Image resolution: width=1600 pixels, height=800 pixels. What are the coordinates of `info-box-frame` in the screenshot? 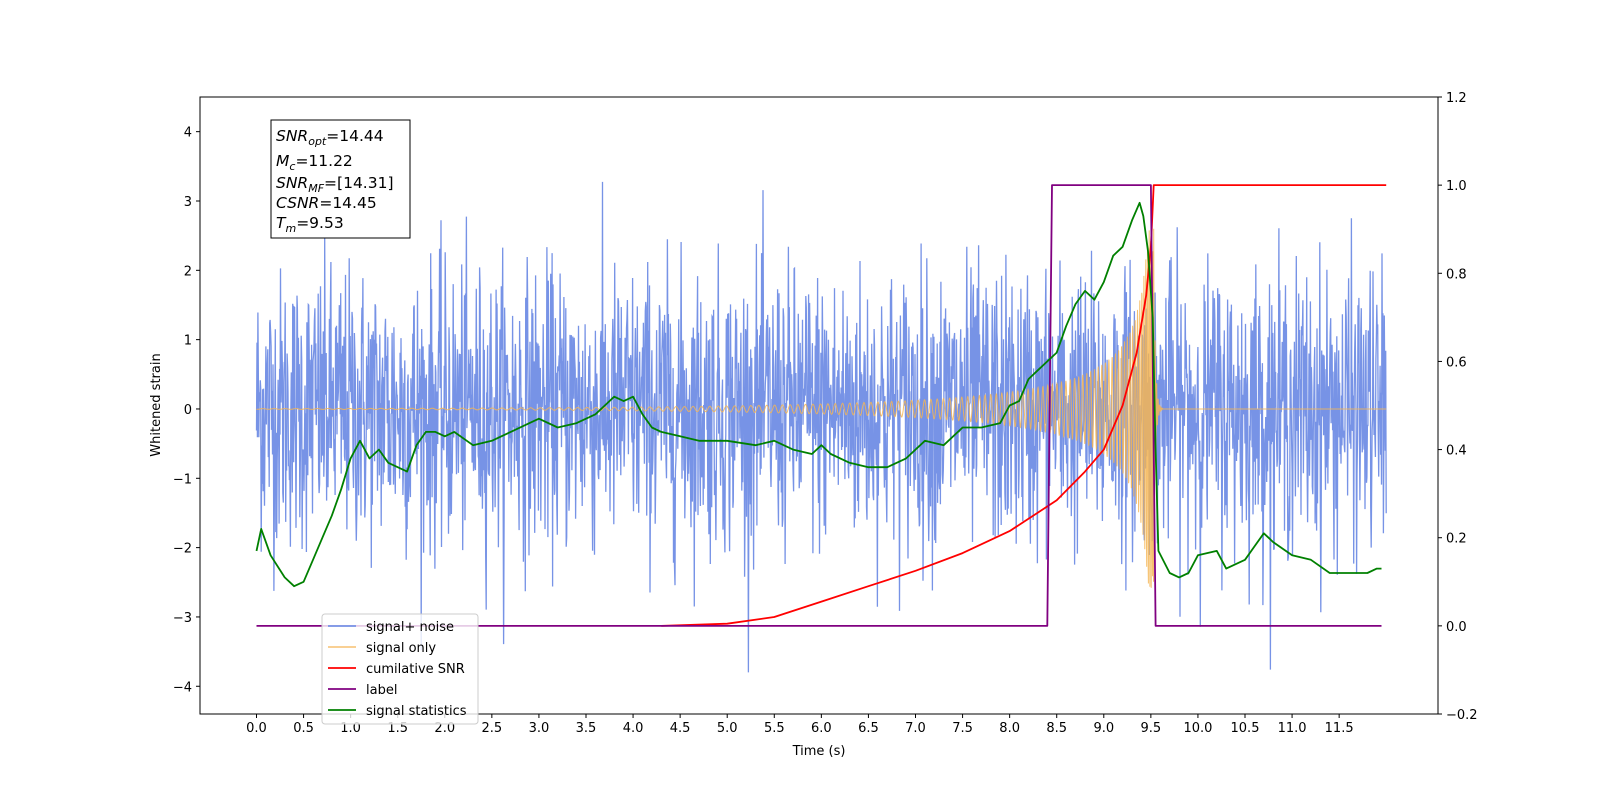 It's located at (340, 179).